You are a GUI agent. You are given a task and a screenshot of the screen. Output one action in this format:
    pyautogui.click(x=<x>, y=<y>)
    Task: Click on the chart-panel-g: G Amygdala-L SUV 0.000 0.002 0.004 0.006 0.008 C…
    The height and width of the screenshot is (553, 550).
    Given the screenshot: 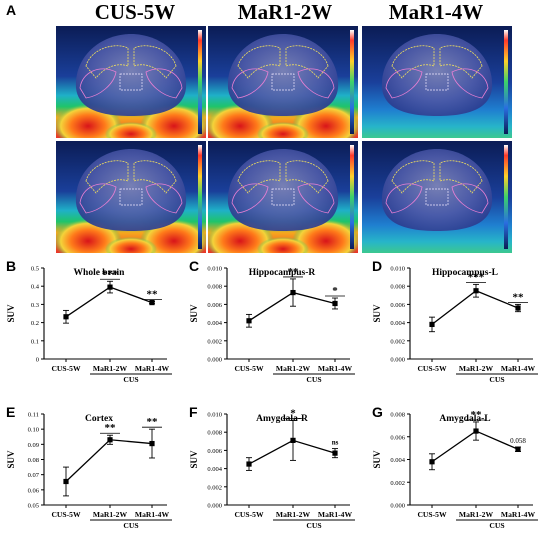 What is the action you would take?
    pyautogui.click(x=457, y=476)
    